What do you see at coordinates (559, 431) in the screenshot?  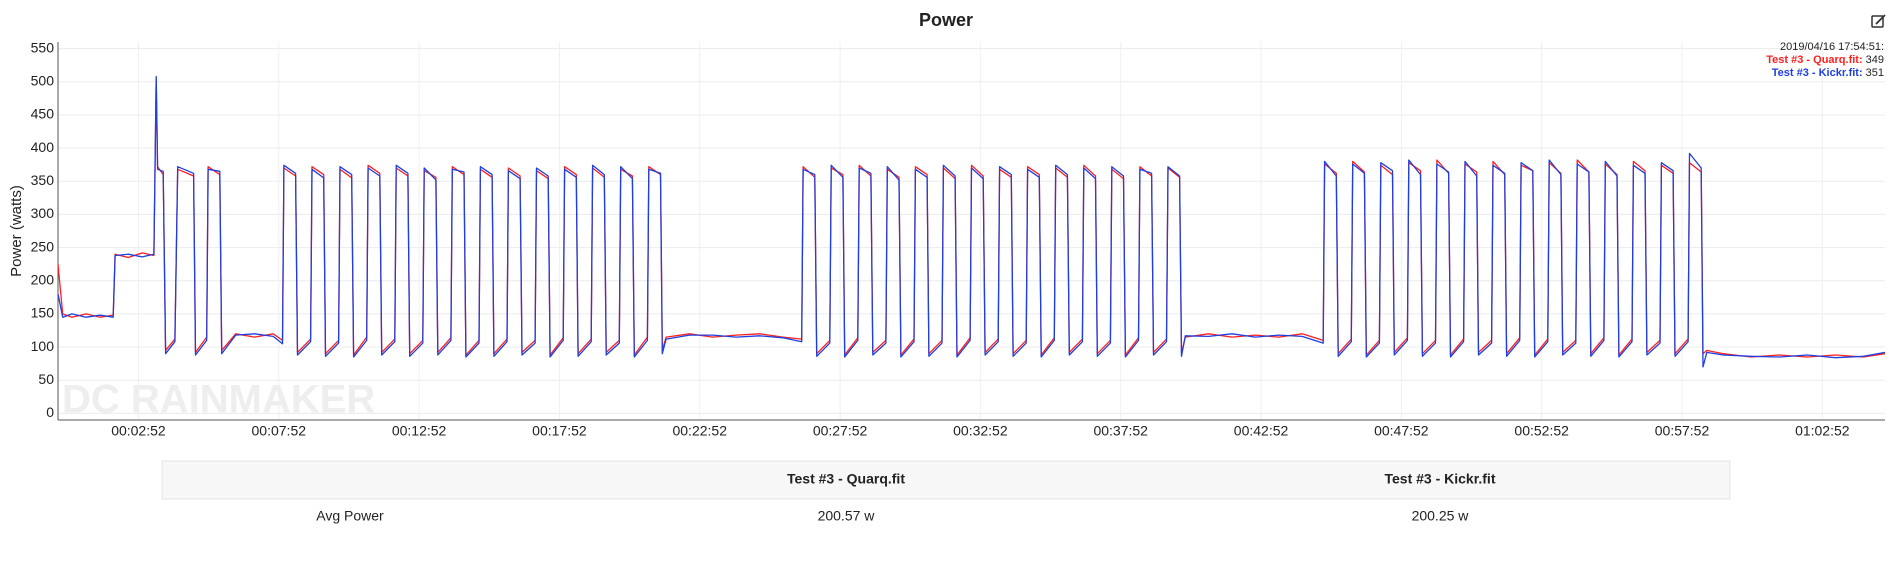 I see `x-tick-label: 00:17:52` at bounding box center [559, 431].